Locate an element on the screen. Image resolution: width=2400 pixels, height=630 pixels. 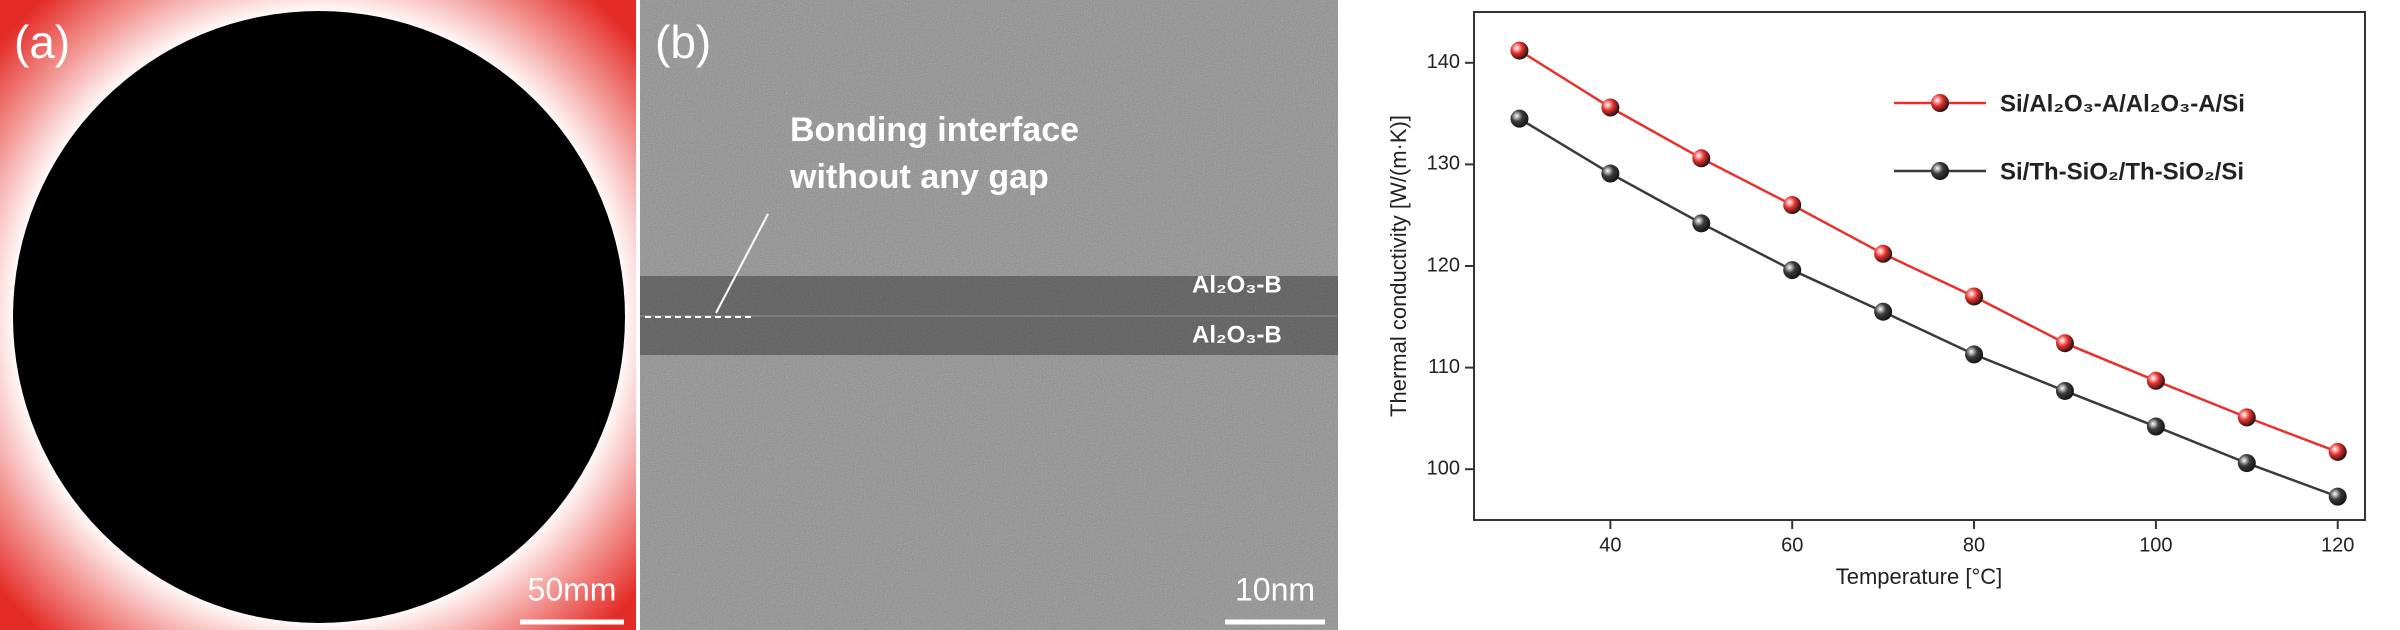
bonding-layer is located at coordinates (989, 315).